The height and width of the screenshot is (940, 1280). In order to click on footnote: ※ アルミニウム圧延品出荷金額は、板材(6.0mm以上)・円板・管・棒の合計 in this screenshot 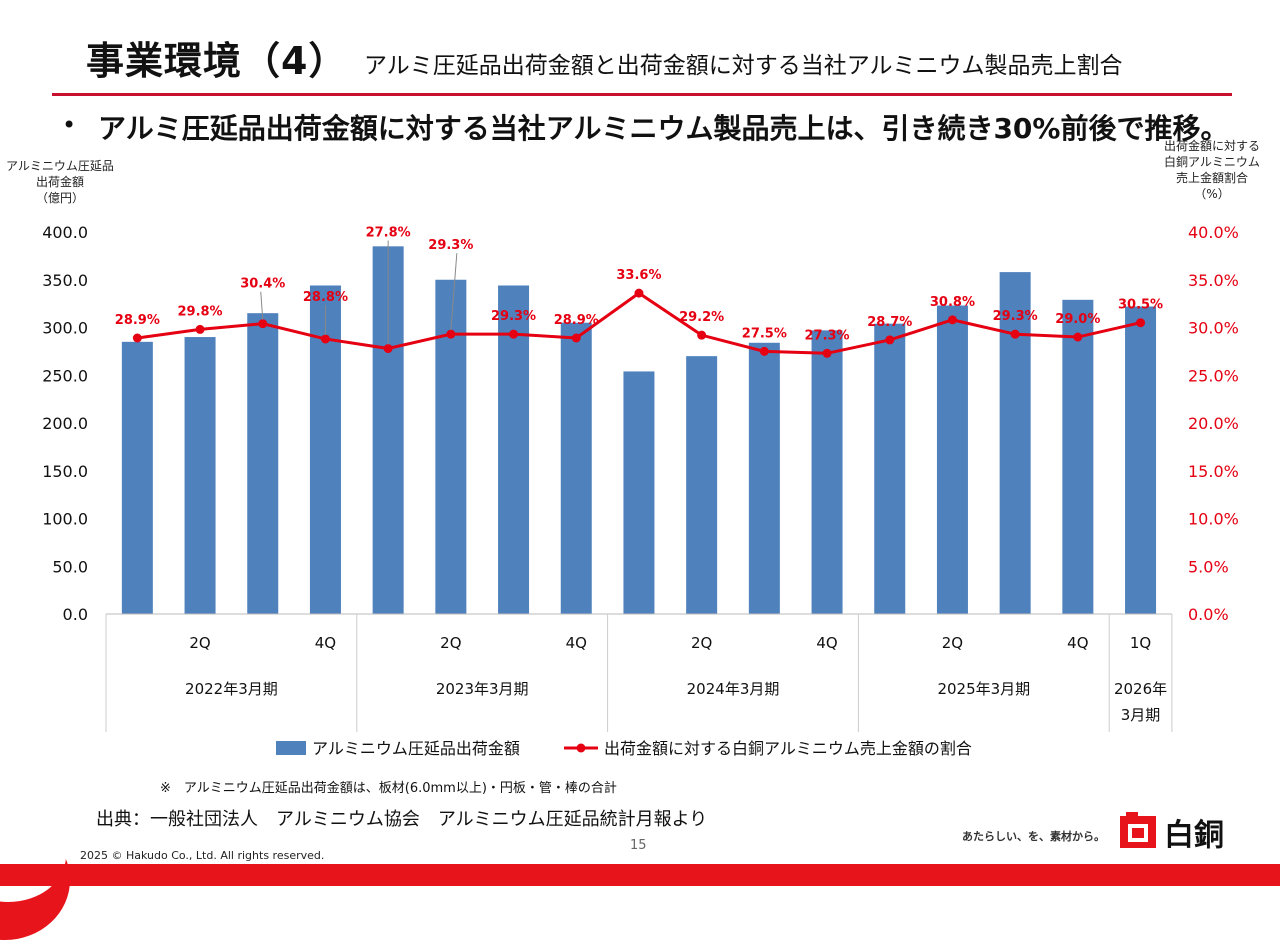, I will do `click(388, 788)`.